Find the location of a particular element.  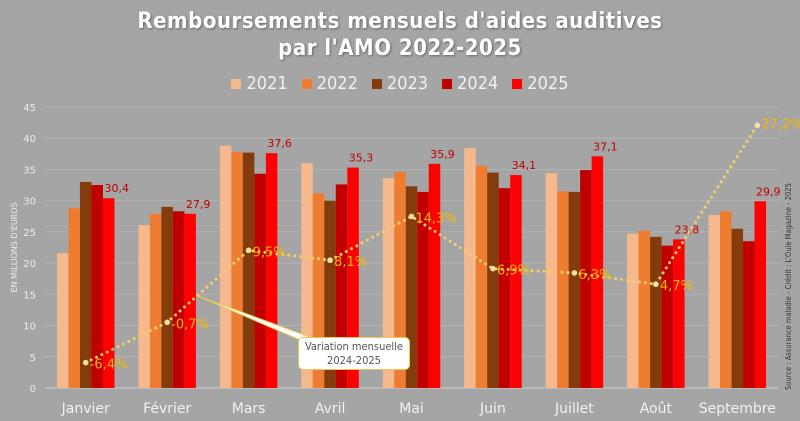

variation-label: 27,2% is located at coordinates (780, 124).